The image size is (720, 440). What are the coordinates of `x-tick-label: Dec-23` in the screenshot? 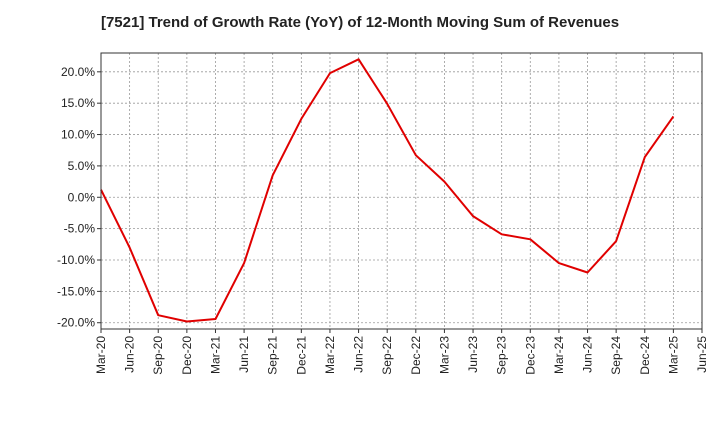 It's located at (530, 355).